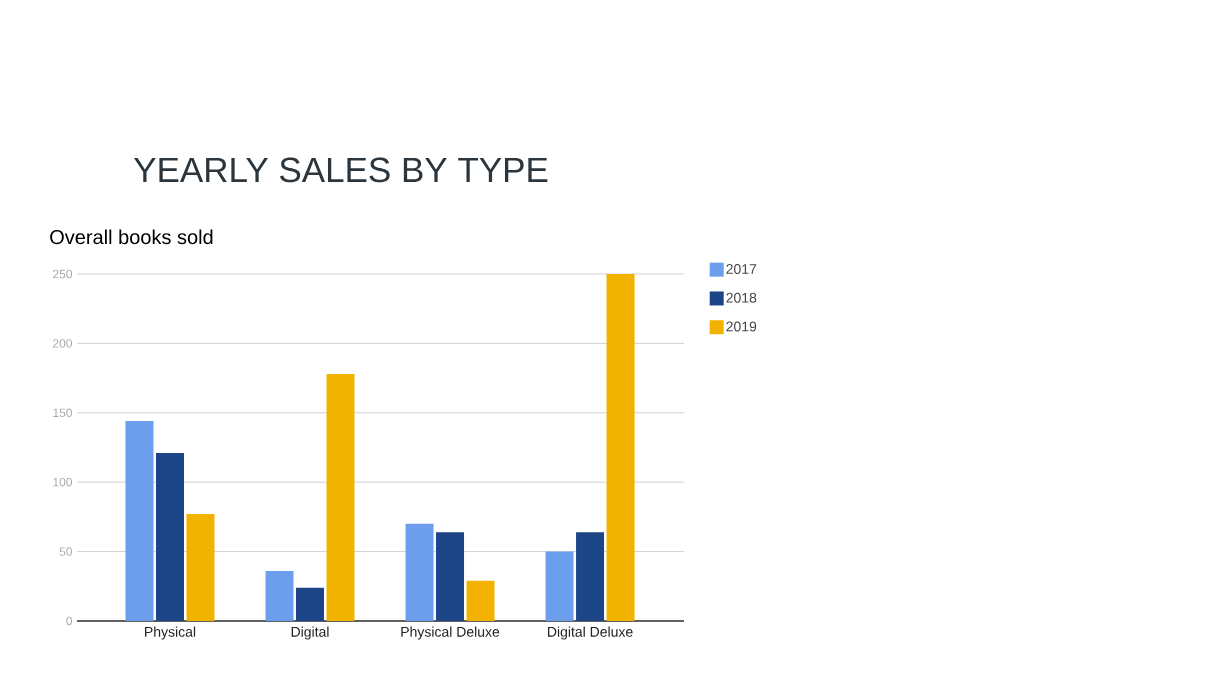  I want to click on x-tick-label: Physical Deluxe, so click(450, 633).